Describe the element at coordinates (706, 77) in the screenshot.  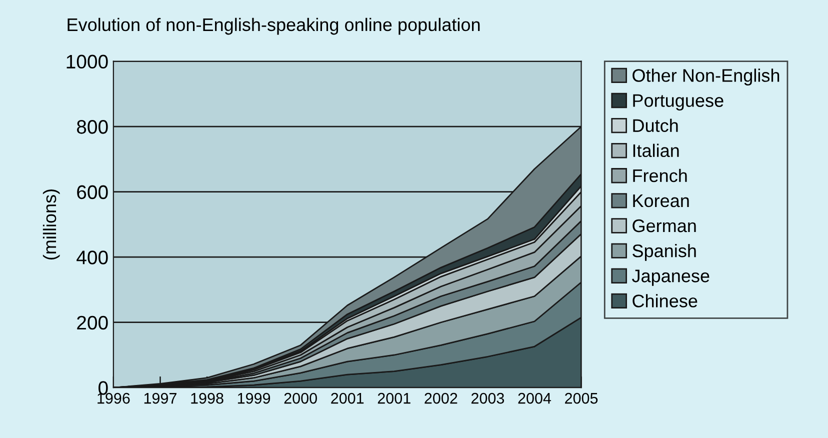
I see `legend-label: Other Non-English` at that location.